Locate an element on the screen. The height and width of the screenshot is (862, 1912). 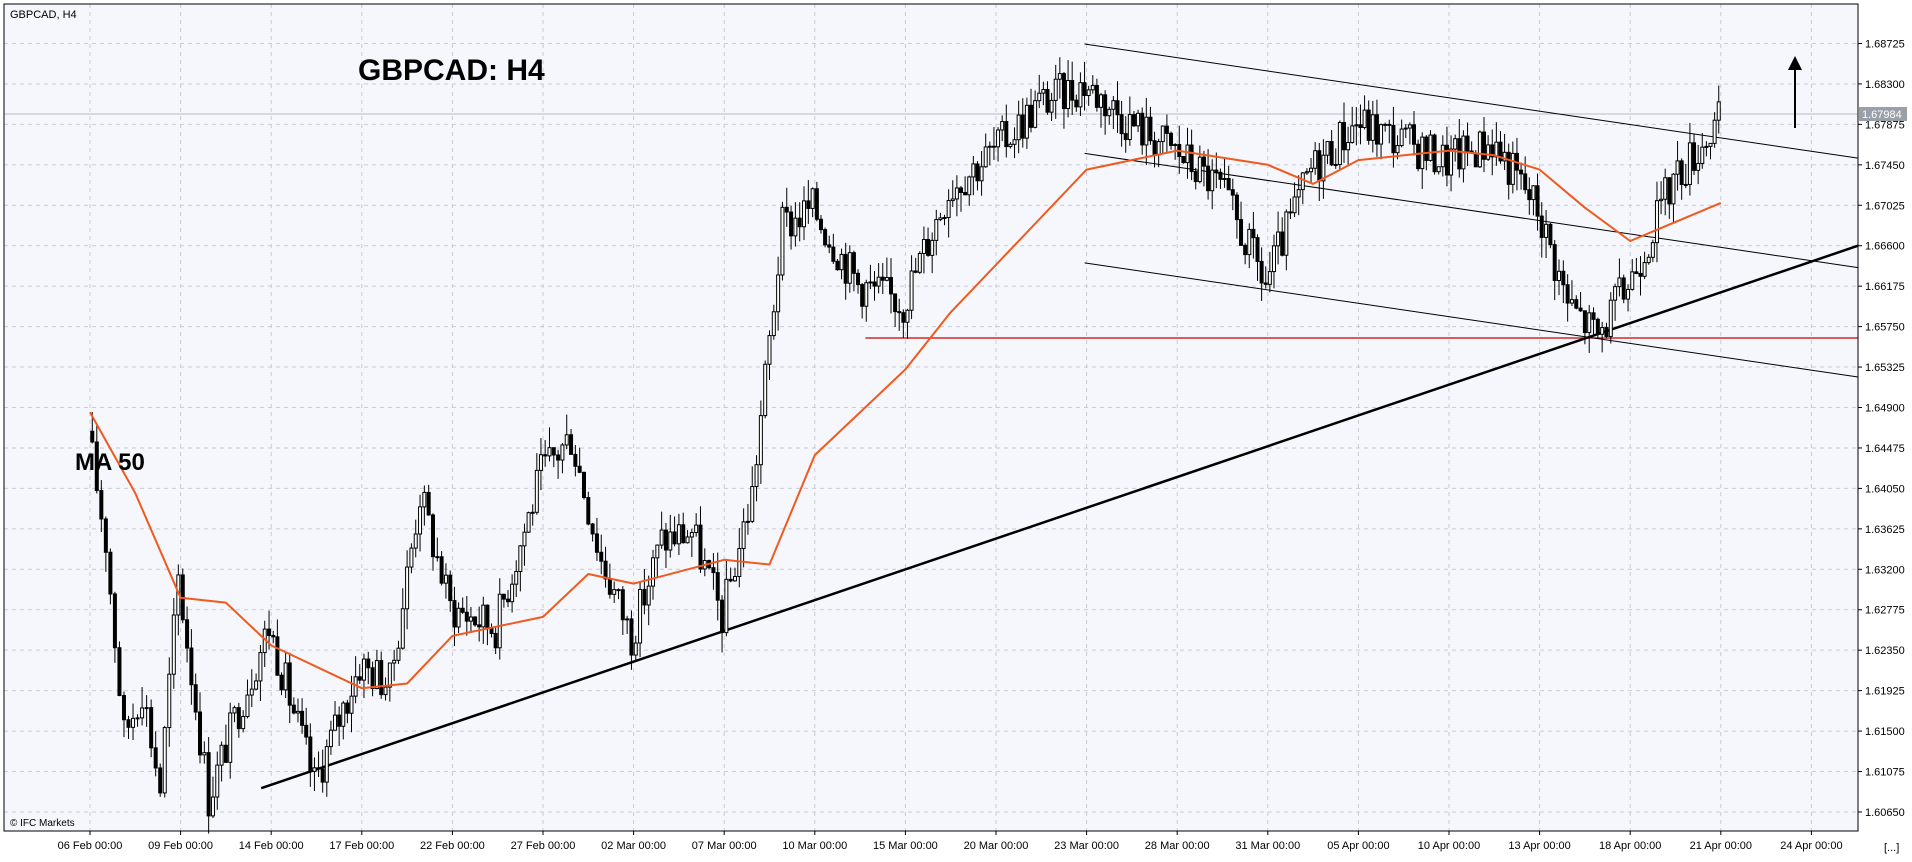
x-tick-label: 23 Mar 00:00 is located at coordinates (1086, 846).